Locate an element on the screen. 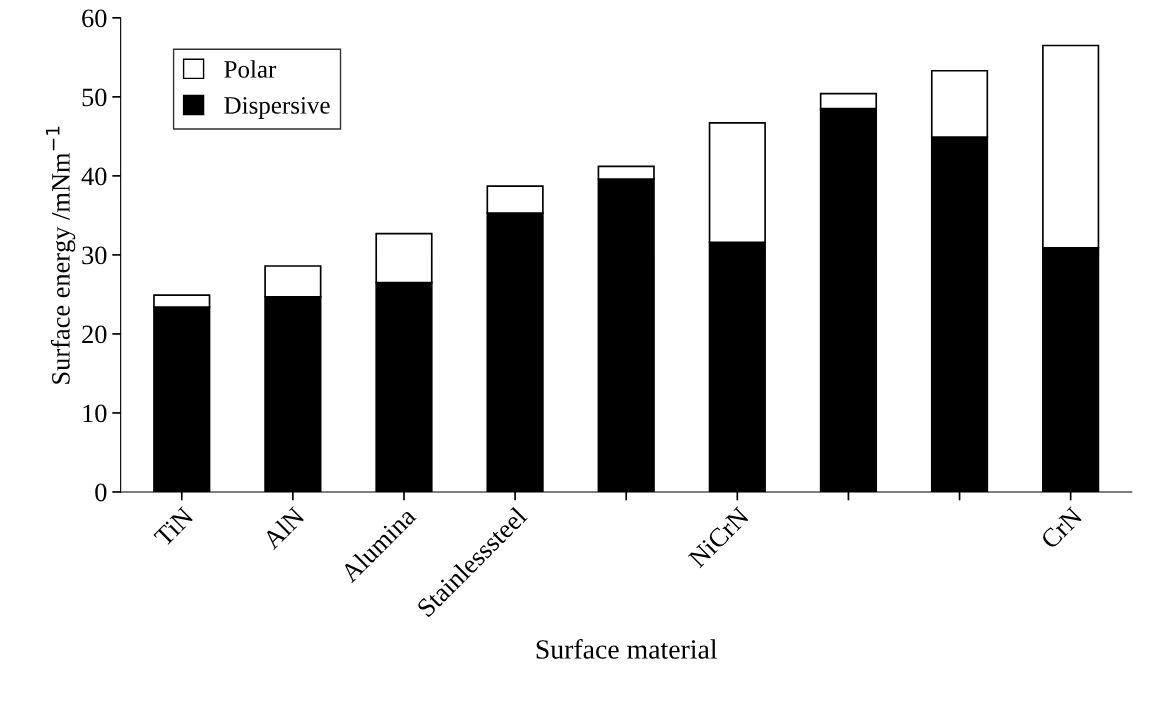  legend-label: Polar is located at coordinates (250, 69).